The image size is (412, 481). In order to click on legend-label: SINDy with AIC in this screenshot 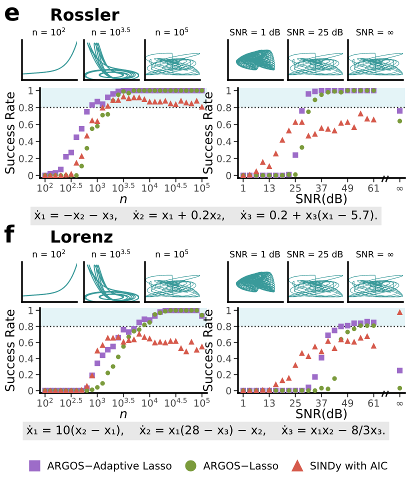, I will do `click(349, 467)`.